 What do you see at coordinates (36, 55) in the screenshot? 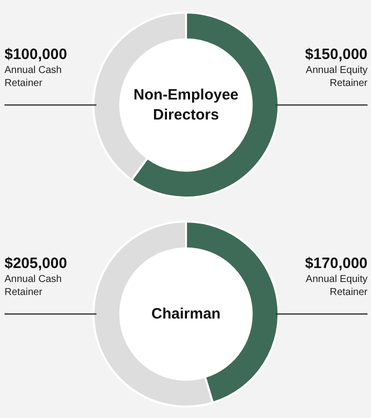
I see `data-label: $100,000` at bounding box center [36, 55].